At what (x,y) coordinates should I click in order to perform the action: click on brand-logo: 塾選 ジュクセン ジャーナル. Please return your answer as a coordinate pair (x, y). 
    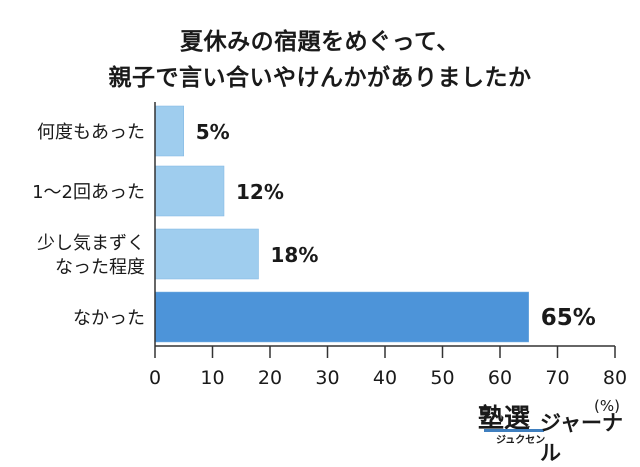
    Looking at the image, I should click on (558, 431).